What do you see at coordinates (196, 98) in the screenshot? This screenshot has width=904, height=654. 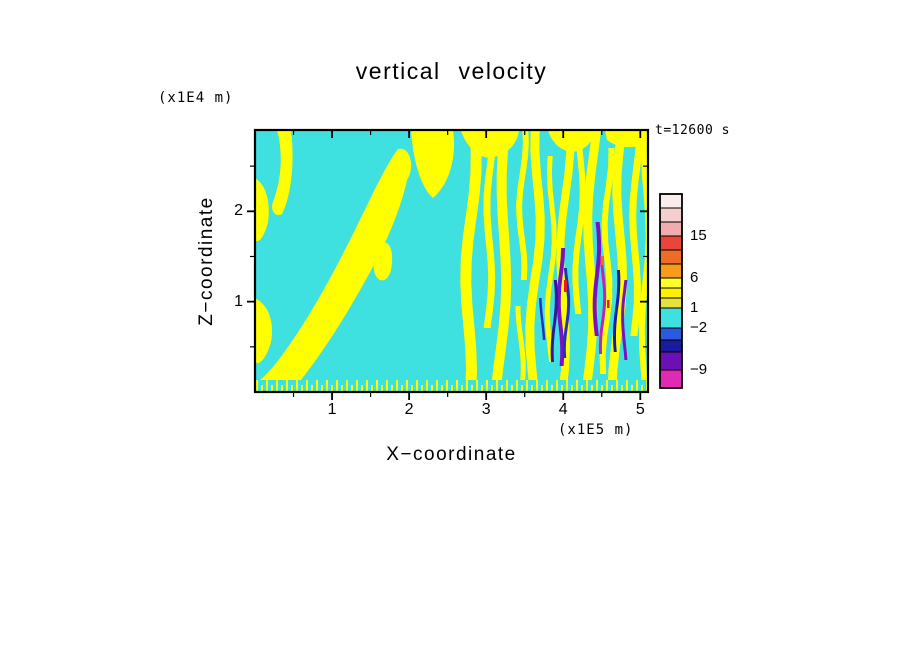 I see `y-axis-units-label: (x1E4 m)` at bounding box center [196, 98].